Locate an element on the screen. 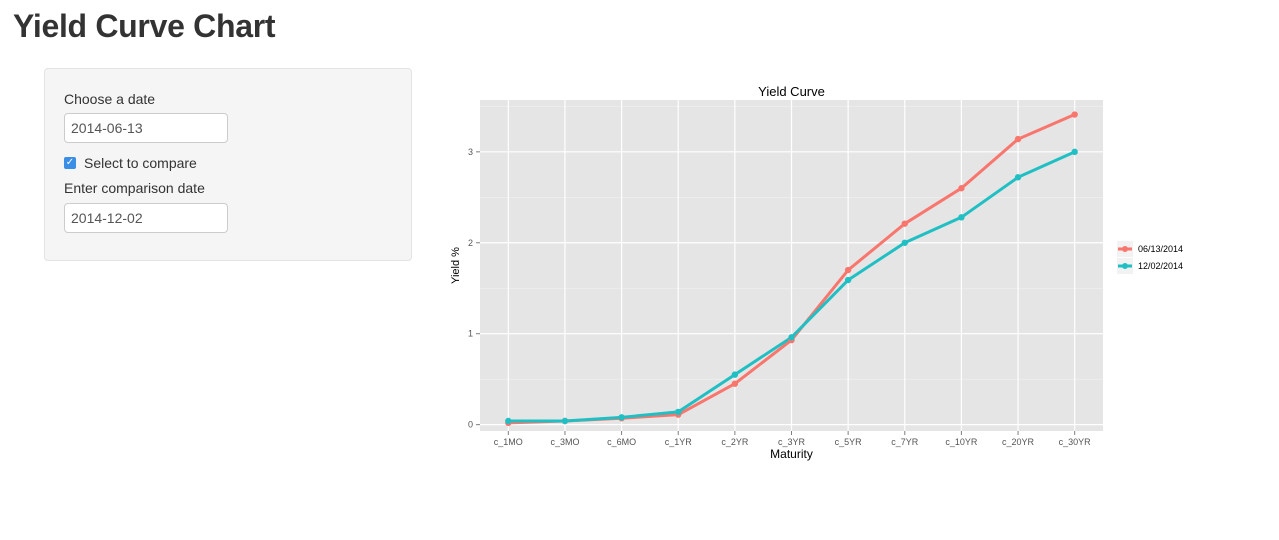  comparison-date-input is located at coordinates (146, 218).